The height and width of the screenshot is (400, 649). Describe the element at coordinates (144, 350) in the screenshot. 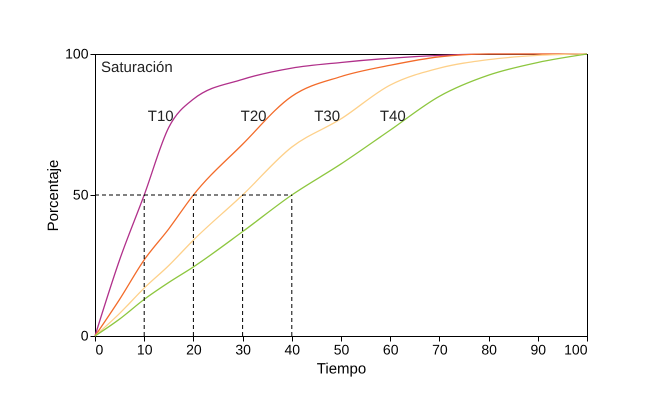

I see `x-tick-label: 10` at that location.